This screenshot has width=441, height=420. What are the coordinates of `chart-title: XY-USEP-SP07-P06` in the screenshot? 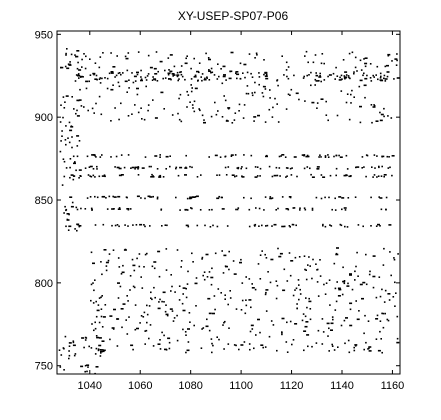 It's located at (233, 16).